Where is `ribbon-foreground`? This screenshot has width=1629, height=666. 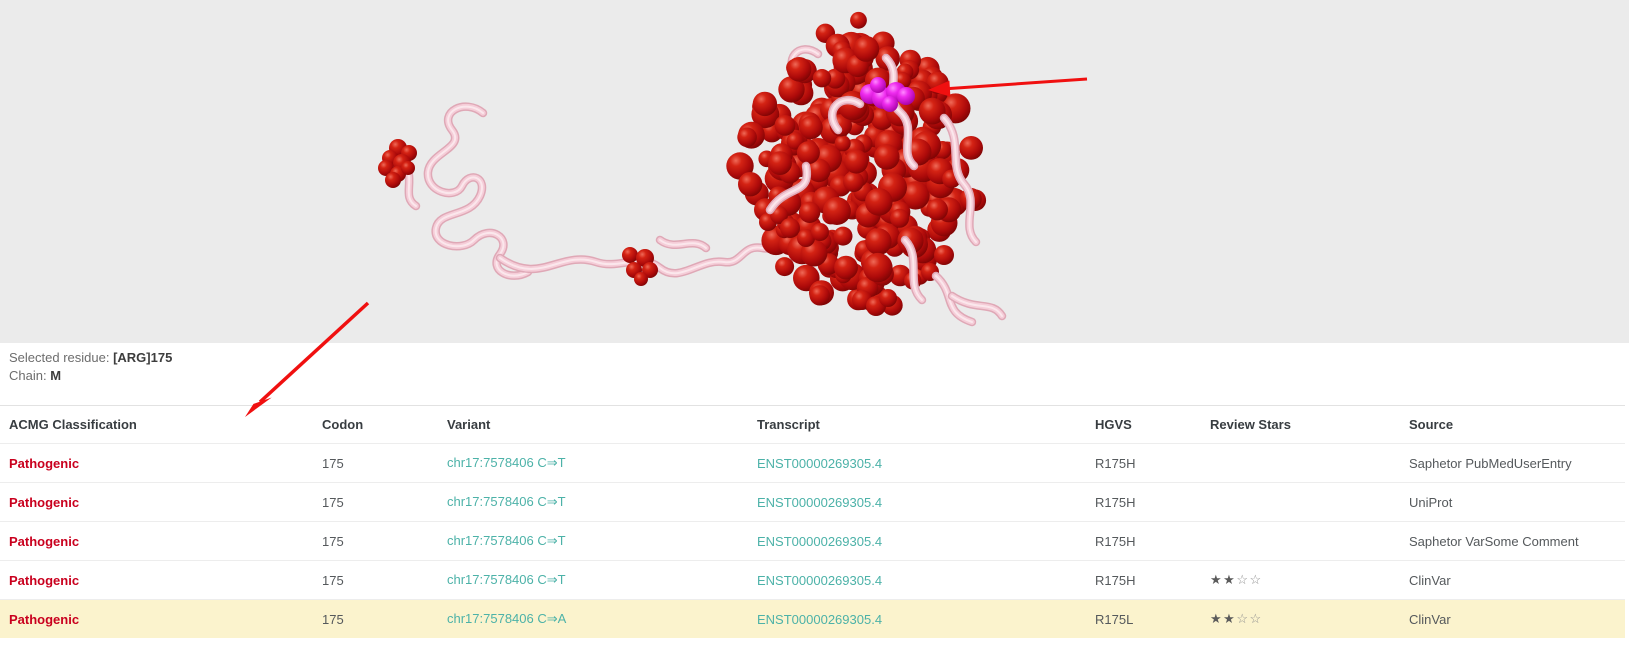 ribbon-foreground is located at coordinates (886, 190).